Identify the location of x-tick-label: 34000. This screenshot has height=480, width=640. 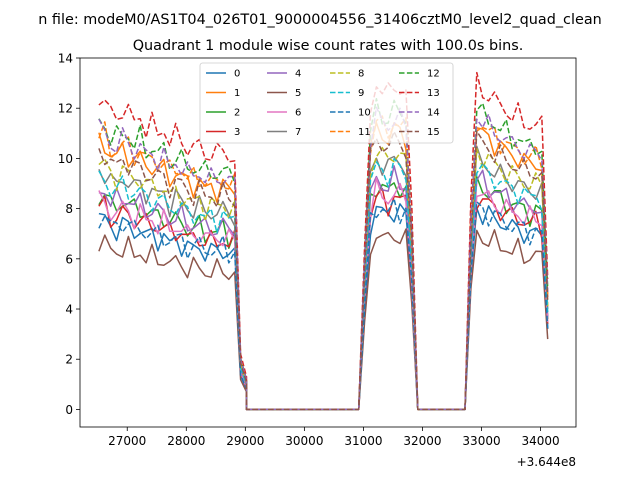
(540, 441).